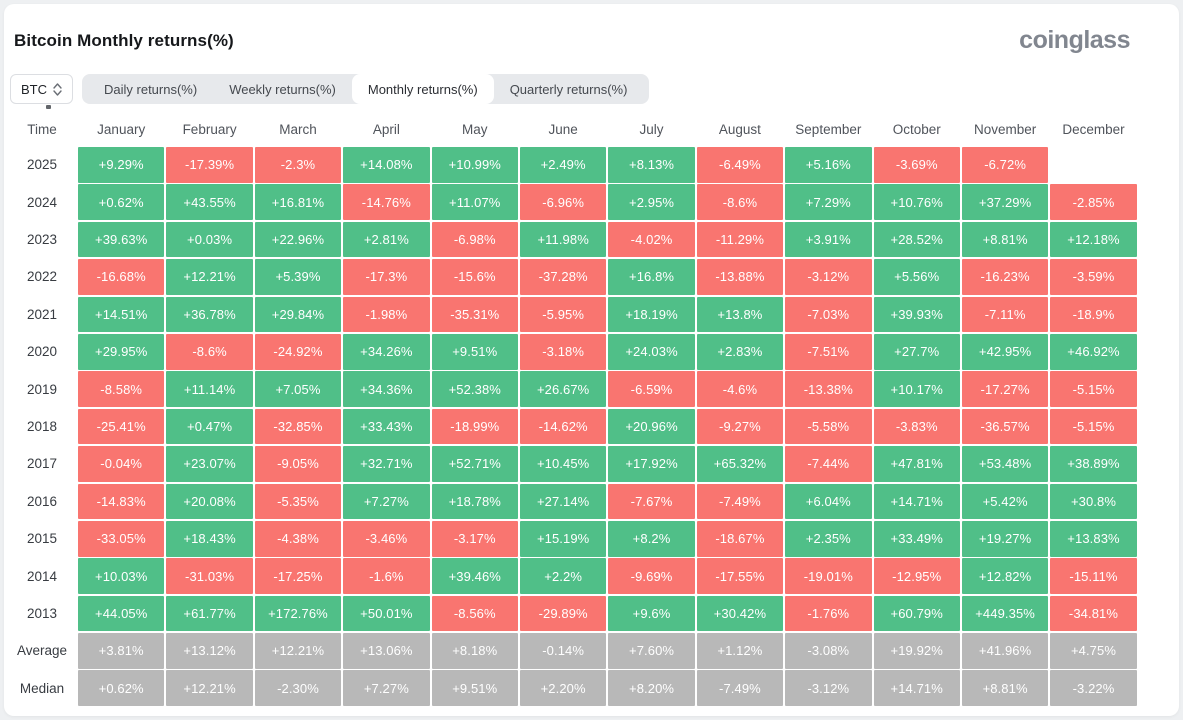 The image size is (1183, 720). Describe the element at coordinates (121, 389) in the screenshot. I see `return-cell: -8.58%` at that location.